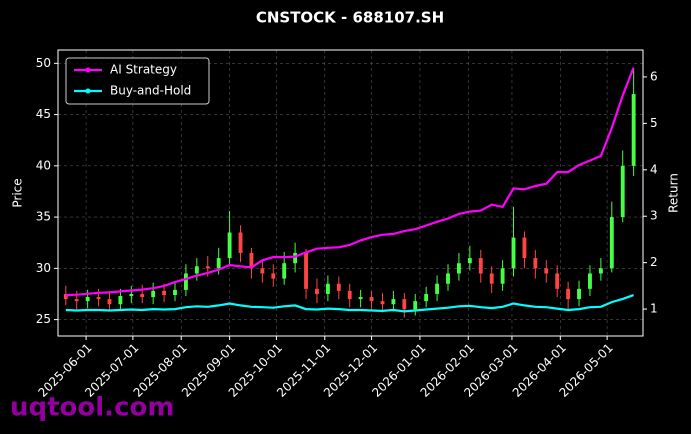 The height and width of the screenshot is (434, 691). I want to click on y-tick-label: 30, so click(43, 268).